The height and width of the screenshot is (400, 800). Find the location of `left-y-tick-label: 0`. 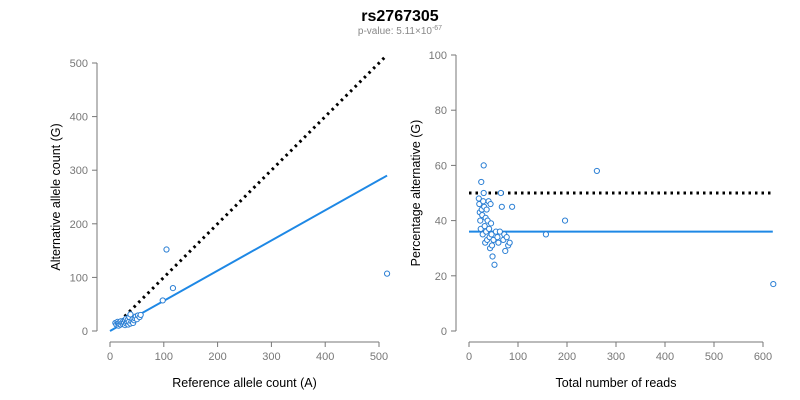

left-y-tick-label: 0 is located at coordinates (85, 332).